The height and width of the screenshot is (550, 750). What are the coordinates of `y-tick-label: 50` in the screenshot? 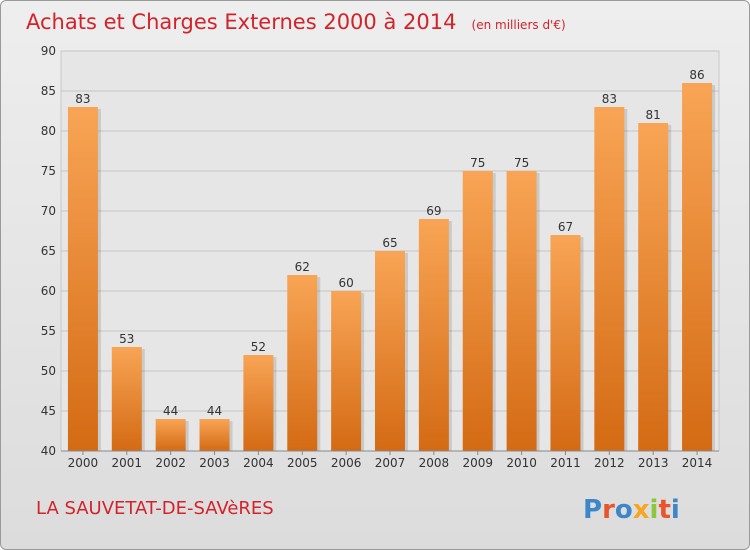 It's located at (48, 371).